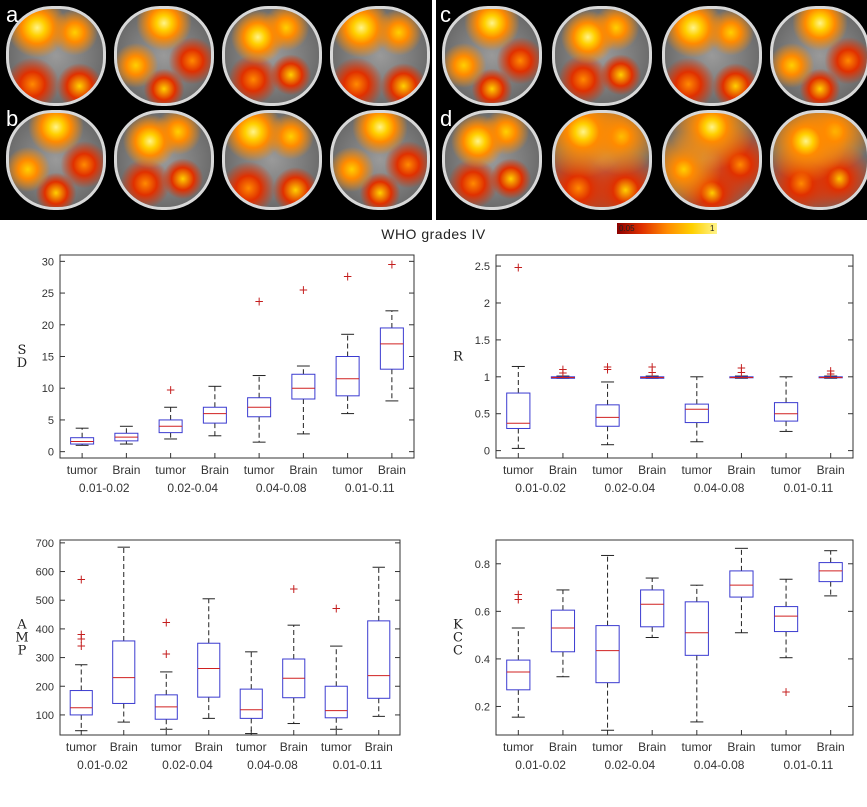 The height and width of the screenshot is (807, 867). What do you see at coordinates (652, 747) in the screenshot?
I see `xtick-label-3-3: Brain` at bounding box center [652, 747].